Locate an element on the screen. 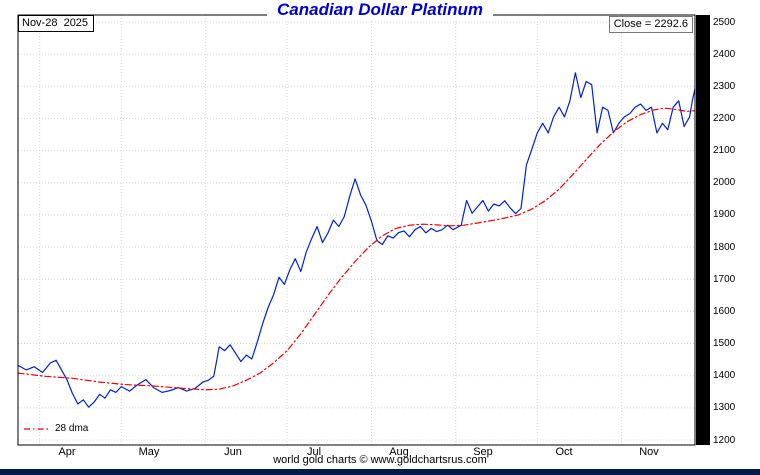 The image size is (760, 475). y-axis-label: 2300 is located at coordinates (724, 86).